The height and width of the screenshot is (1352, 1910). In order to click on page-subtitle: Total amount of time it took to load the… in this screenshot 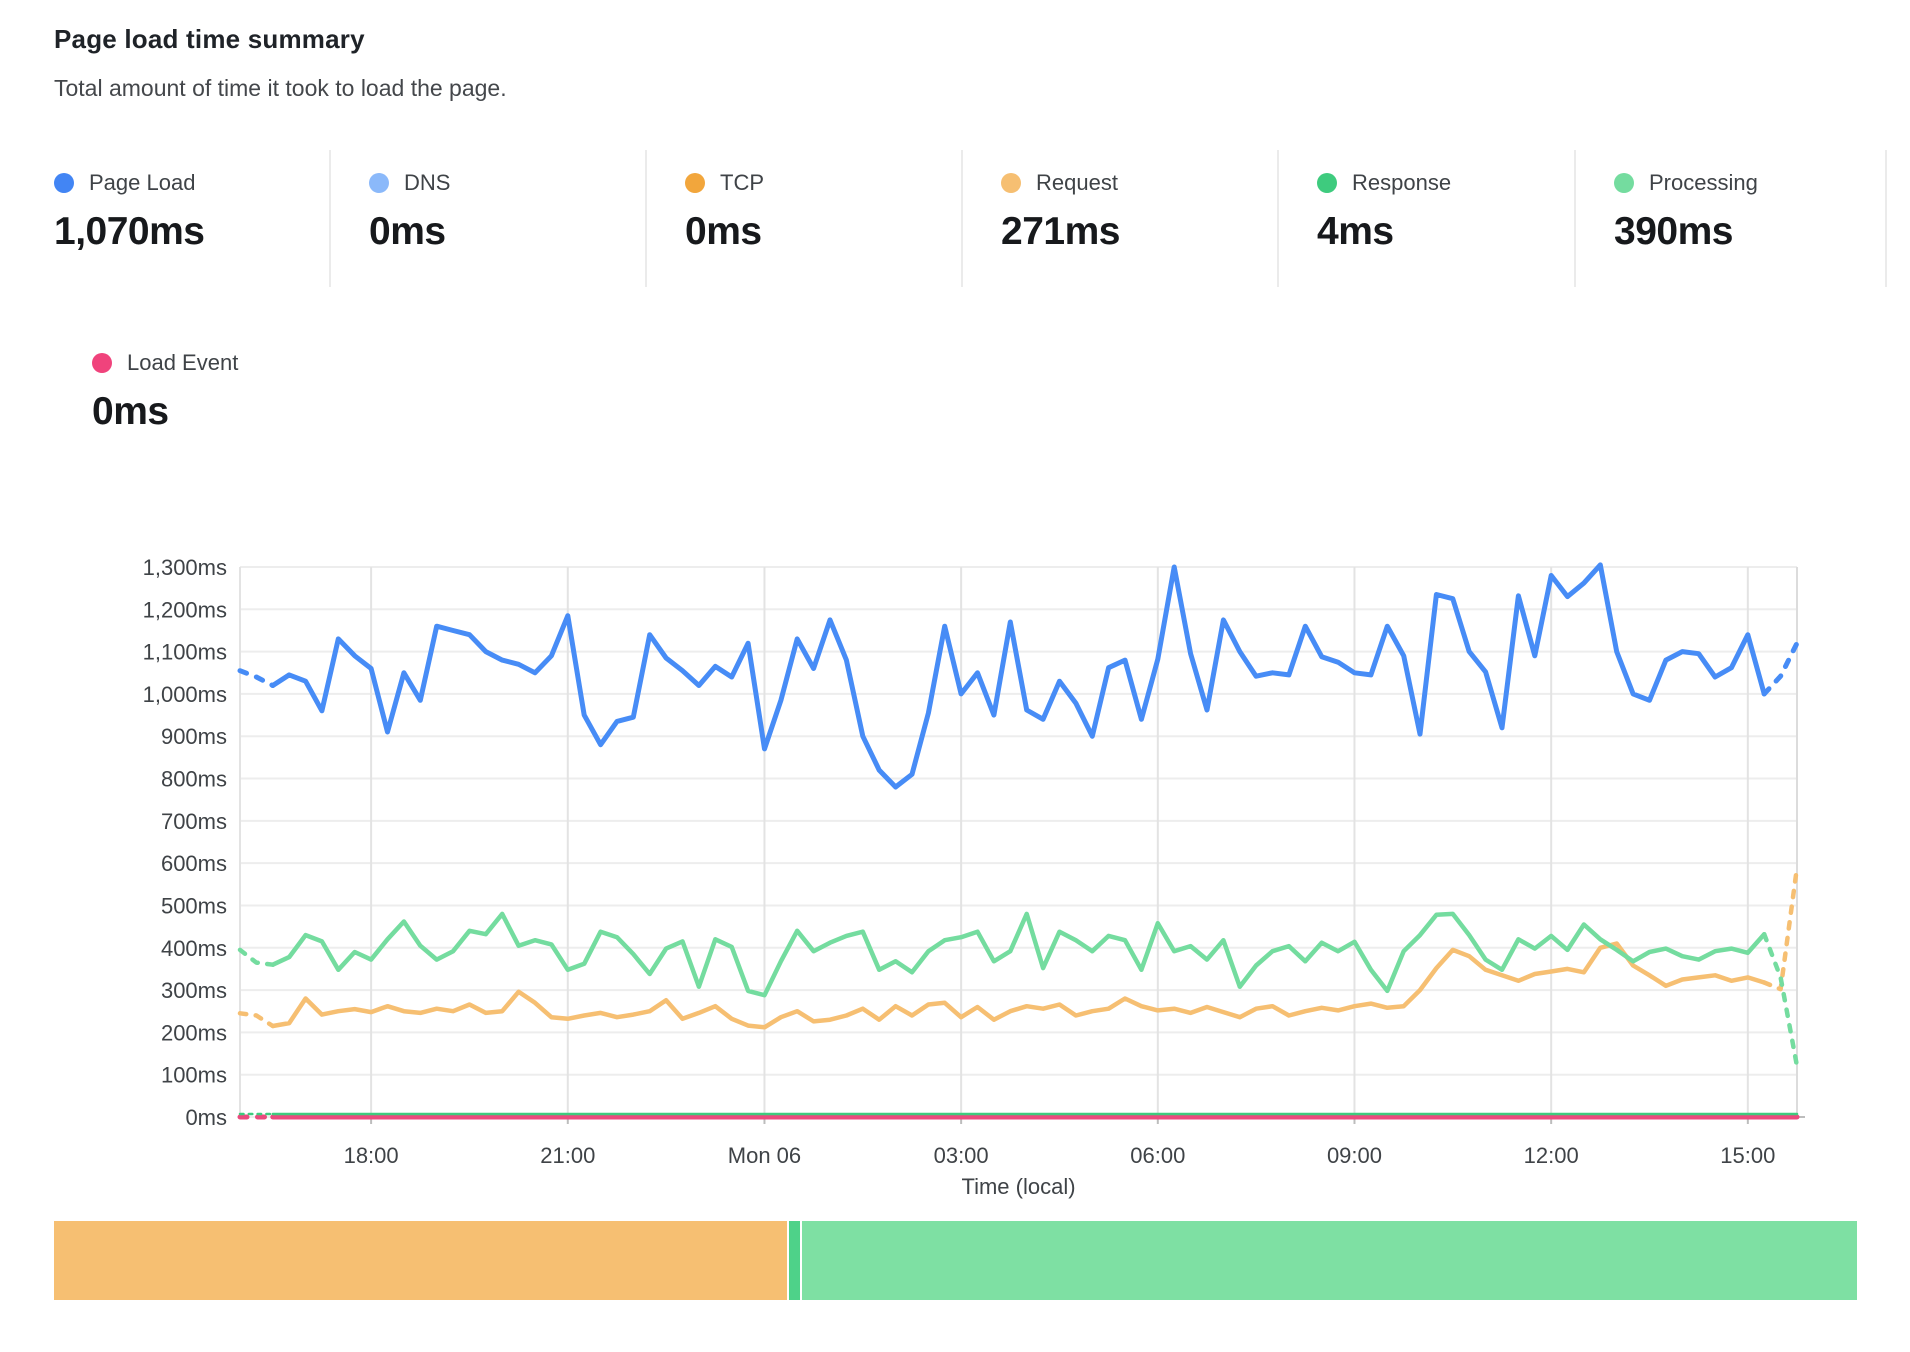, I will do `click(280, 88)`.